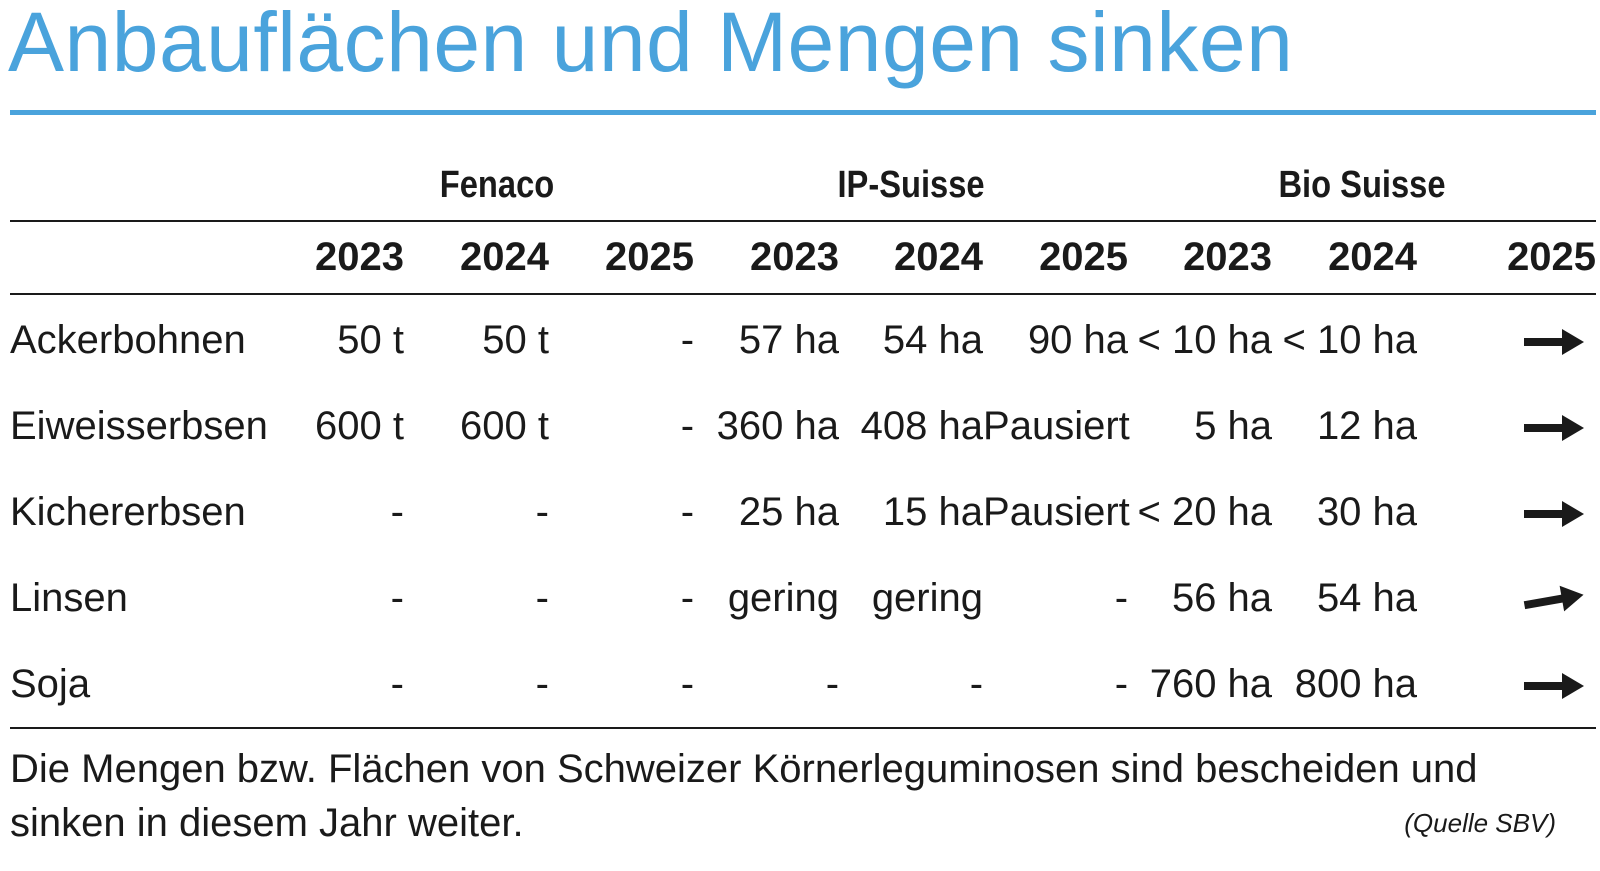  What do you see at coordinates (1233, 425) in the screenshot?
I see `table-cell: 5 ha` at bounding box center [1233, 425].